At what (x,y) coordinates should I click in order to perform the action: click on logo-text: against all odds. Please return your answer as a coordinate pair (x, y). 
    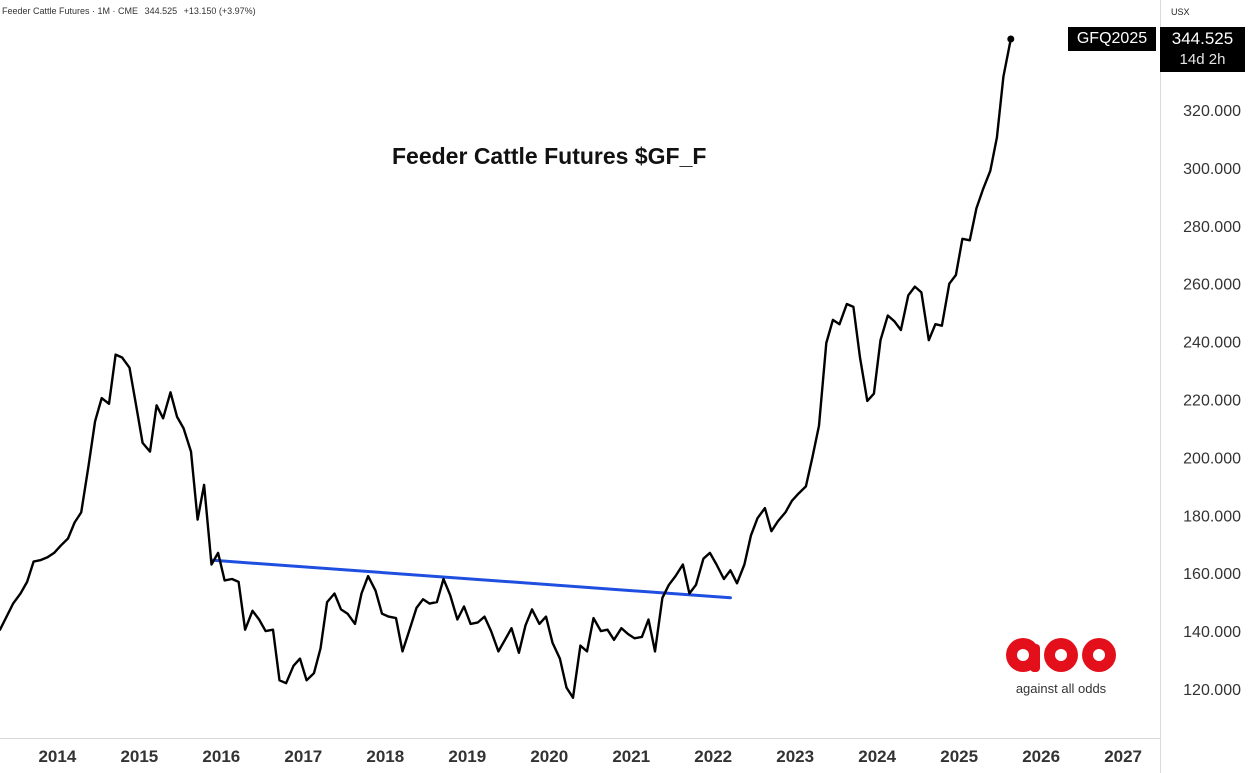
    Looking at the image, I should click on (1061, 688).